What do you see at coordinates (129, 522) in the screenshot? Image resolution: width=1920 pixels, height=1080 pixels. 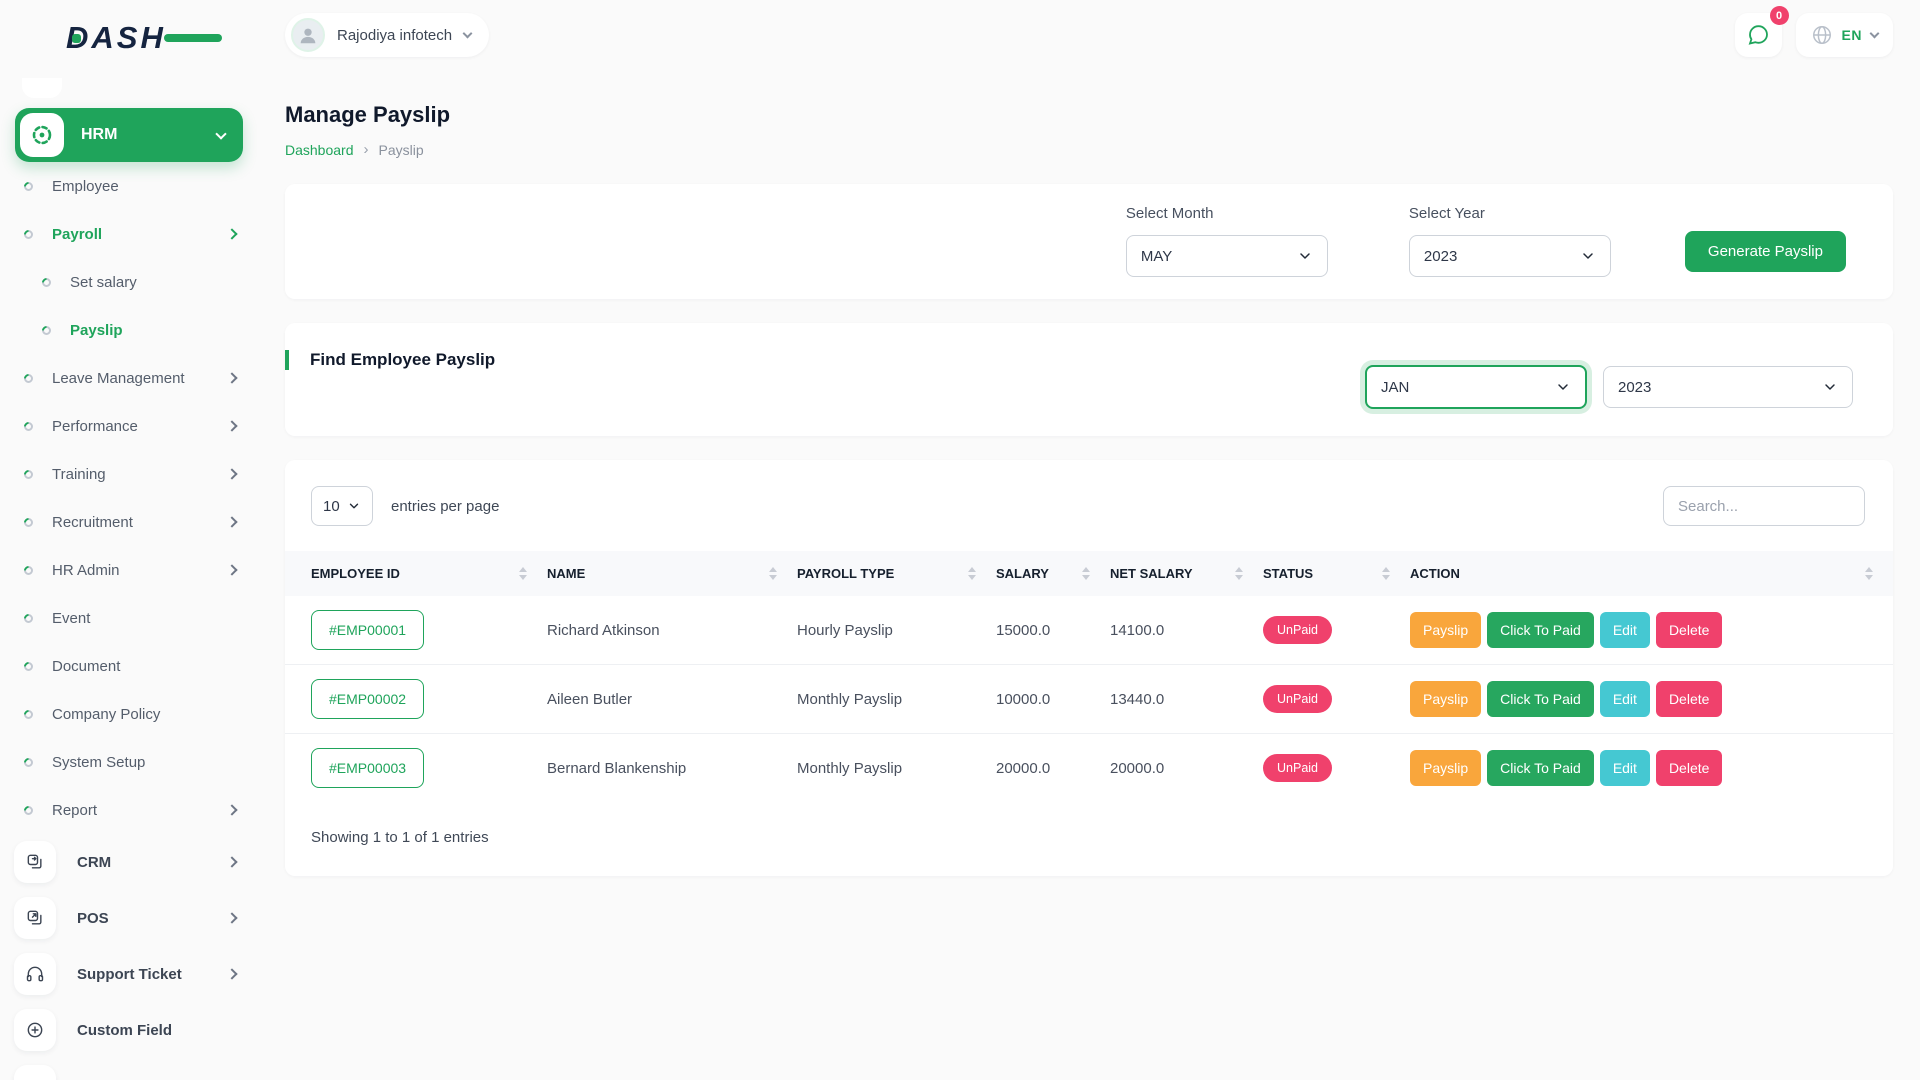 I see `sidebar-item-recruitment: Recruitment` at bounding box center [129, 522].